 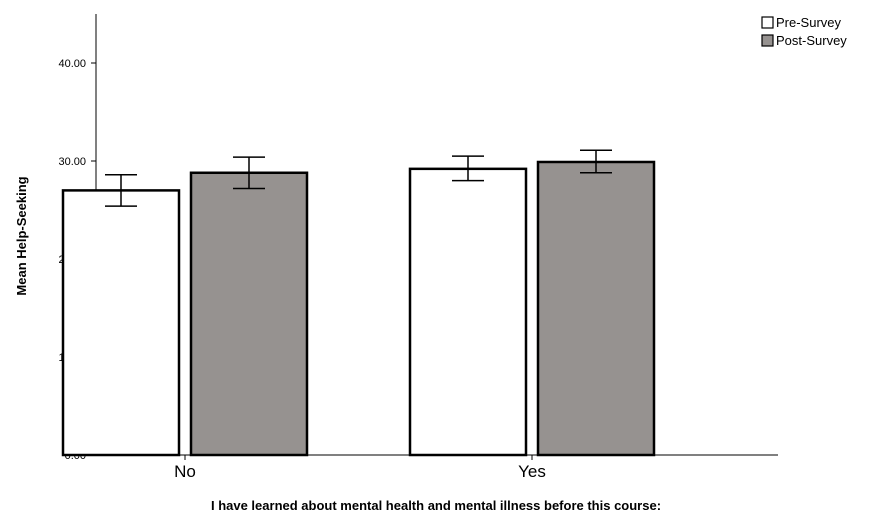 I want to click on bar-pre-survey-no, so click(x=121, y=323).